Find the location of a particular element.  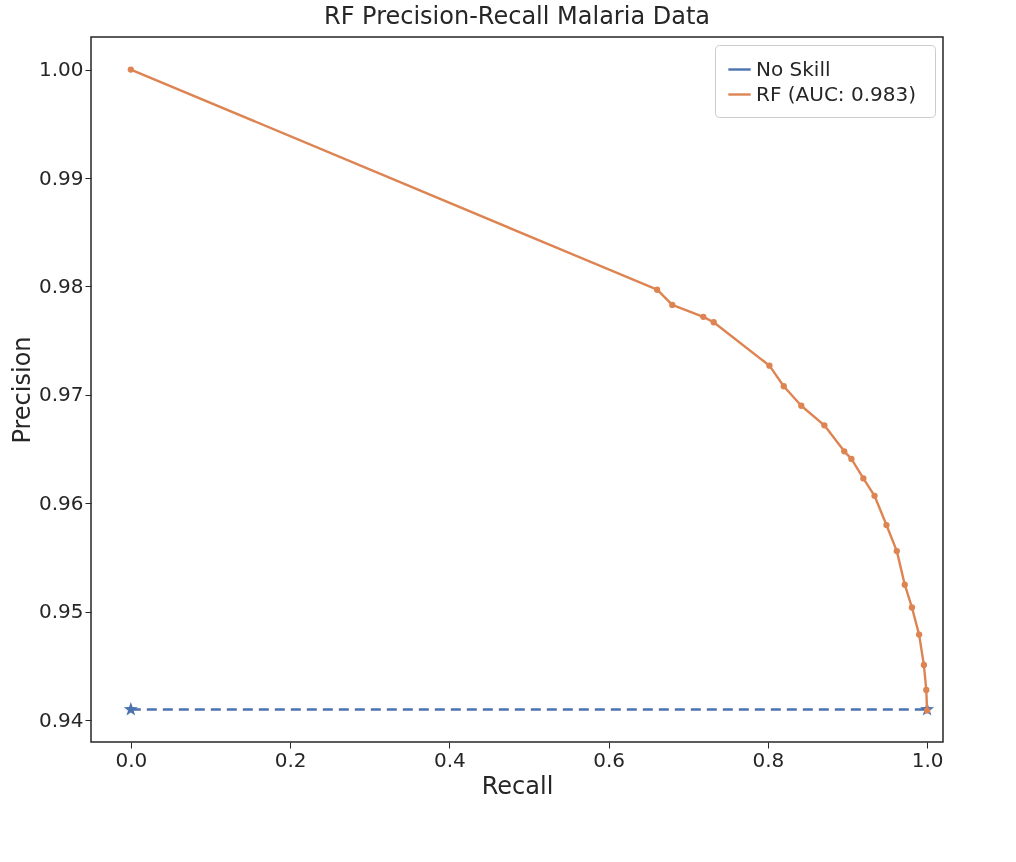

x-tick-label: 0.0 is located at coordinates (131, 759).